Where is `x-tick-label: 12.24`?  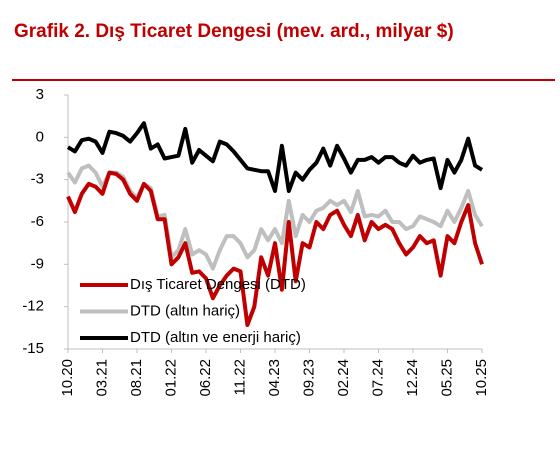 x-tick-label: 12.24 is located at coordinates (412, 378).